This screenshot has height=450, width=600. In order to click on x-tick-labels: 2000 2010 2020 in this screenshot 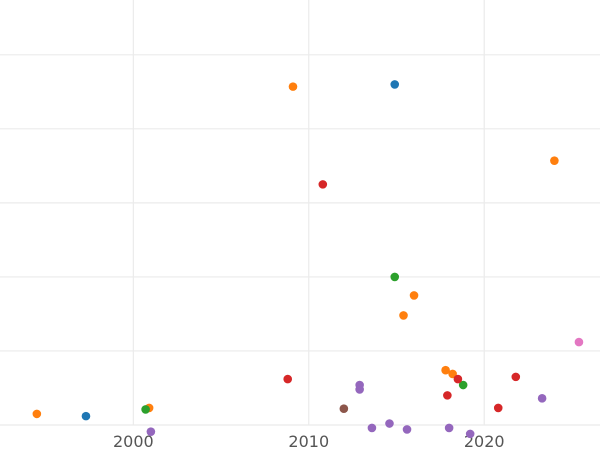, I will do `click(309, 441)`.